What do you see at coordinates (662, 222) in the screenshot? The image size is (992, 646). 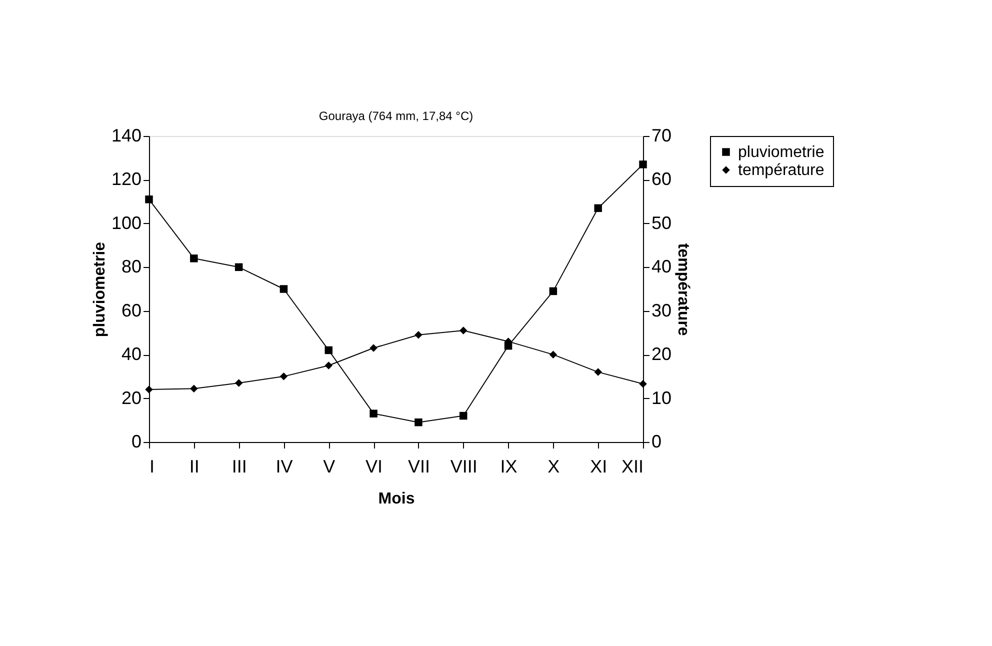 I see `y2-tick-label: 50` at bounding box center [662, 222].